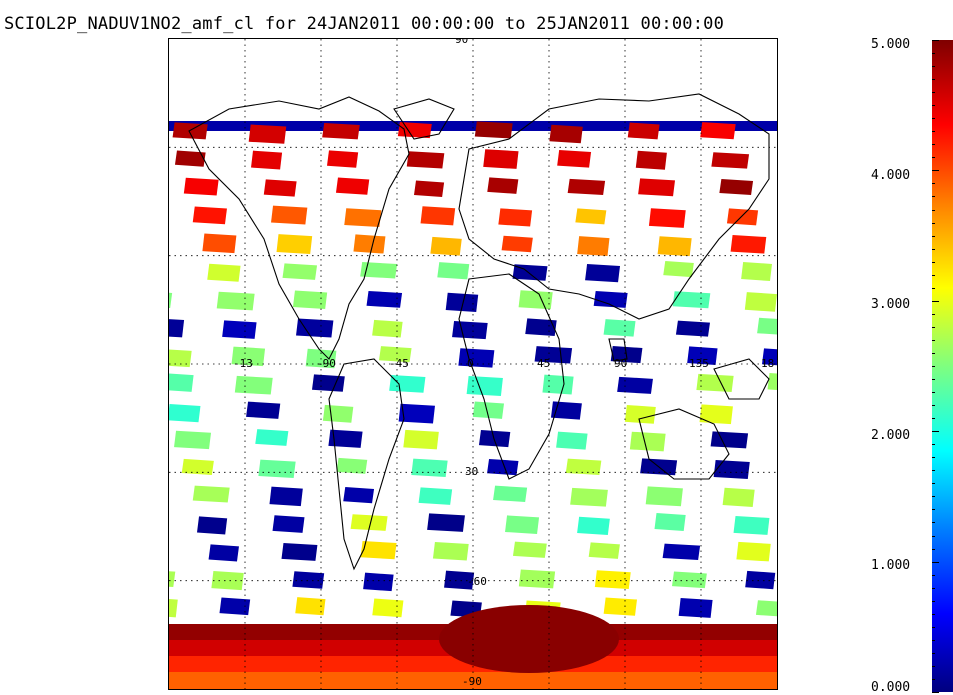 Image resolution: width=953 pixels, height=695 pixels. What do you see at coordinates (243, 363) in the screenshot?
I see `lon-label-neg135: -13` at bounding box center [243, 363].